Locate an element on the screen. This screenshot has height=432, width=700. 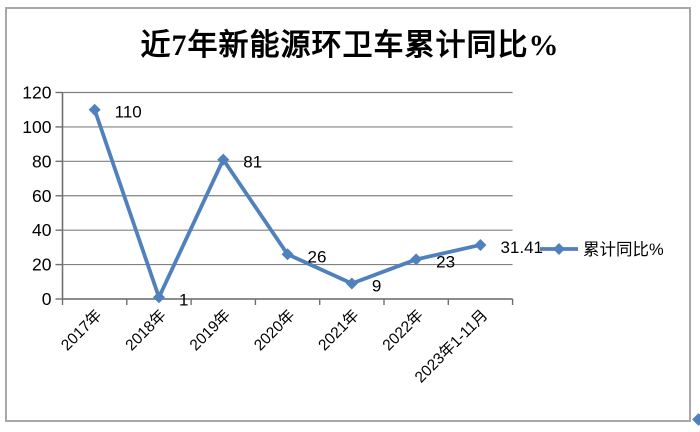
y-tick-label: 60 is located at coordinates (42, 196).